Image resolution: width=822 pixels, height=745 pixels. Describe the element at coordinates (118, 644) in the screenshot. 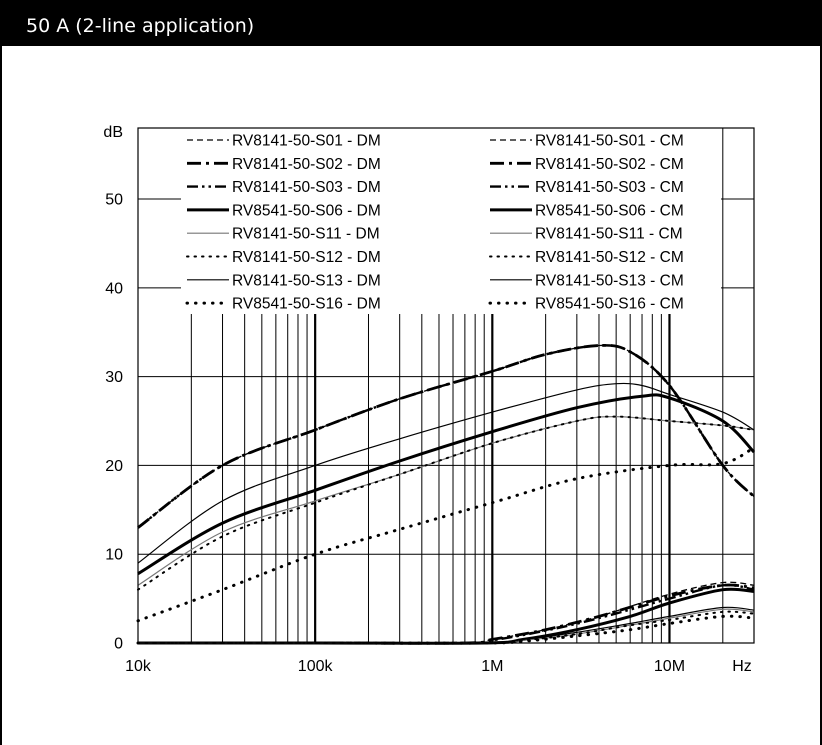

I see `y-tick-label: 0` at that location.